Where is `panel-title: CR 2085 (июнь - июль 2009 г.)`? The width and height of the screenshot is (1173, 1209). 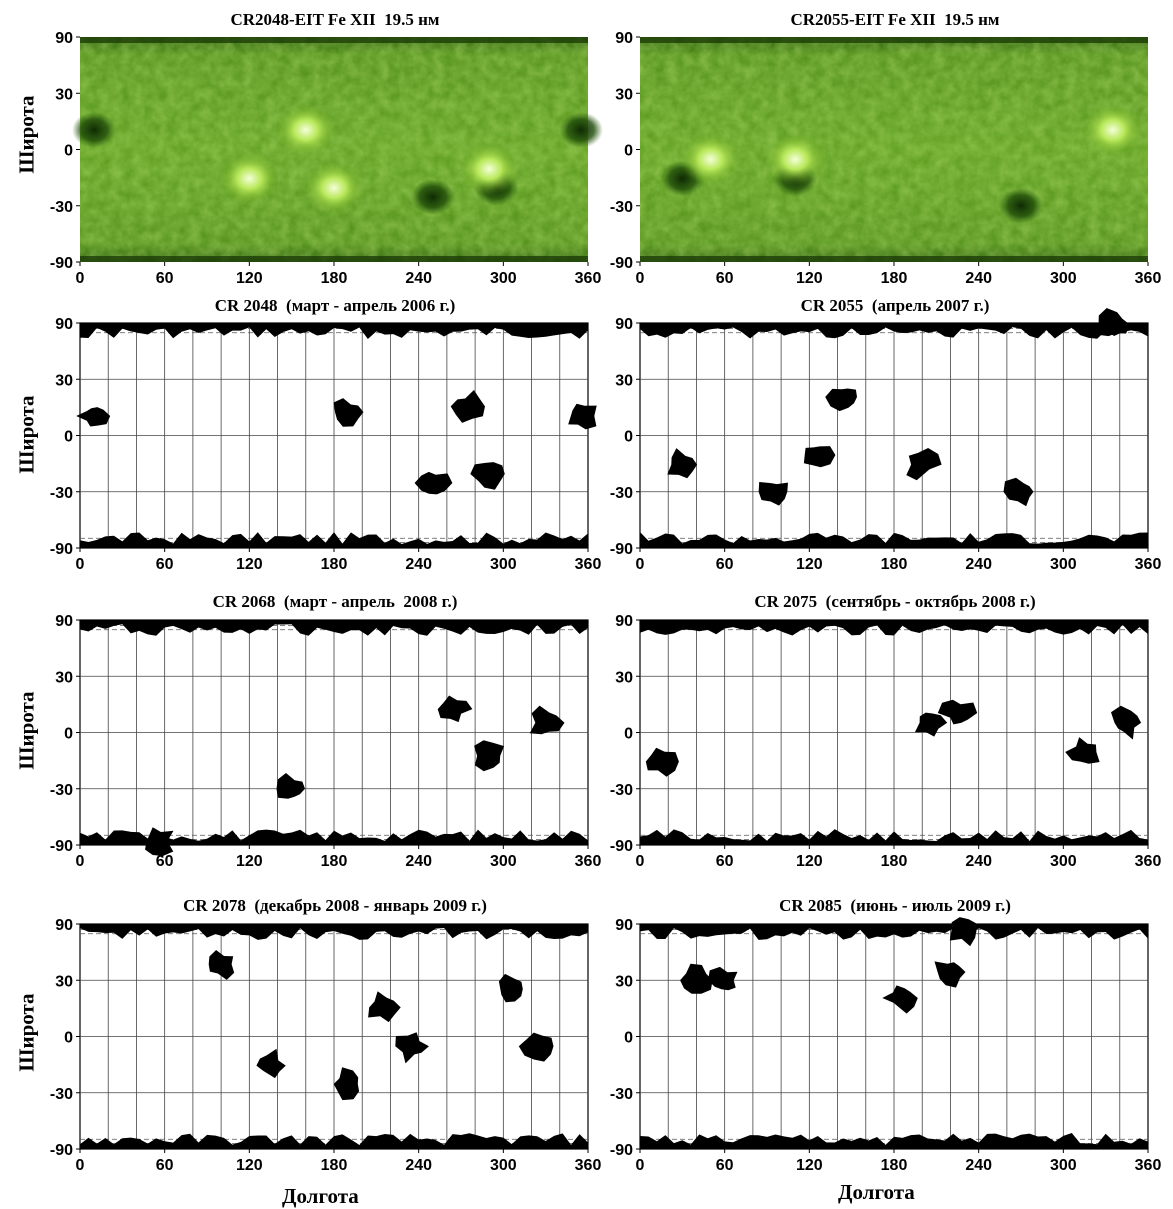 panel-title: CR 2085 (июнь - июль 2009 г.) is located at coordinates (895, 905).